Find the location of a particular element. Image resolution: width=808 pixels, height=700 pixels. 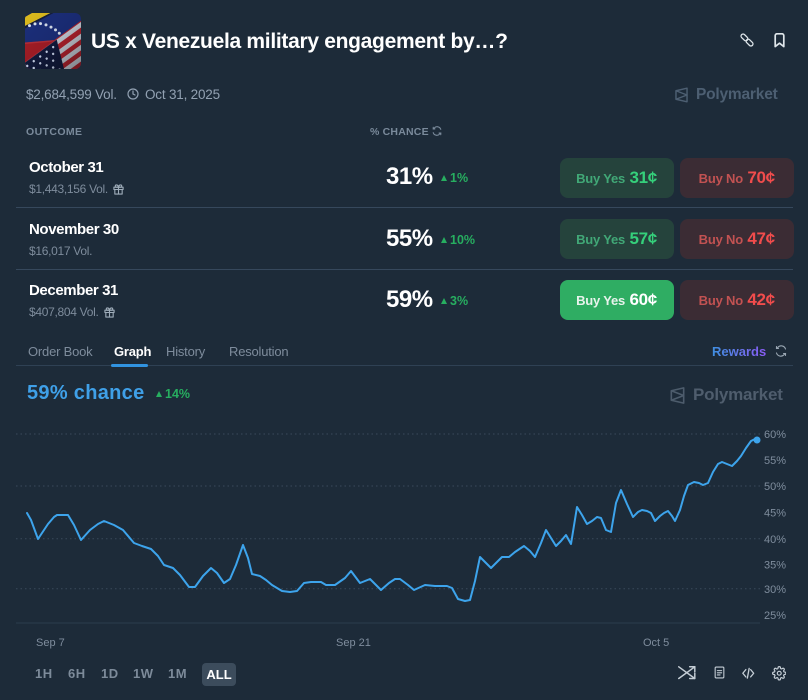

svg-text: 30% is located at coordinates (775, 590).